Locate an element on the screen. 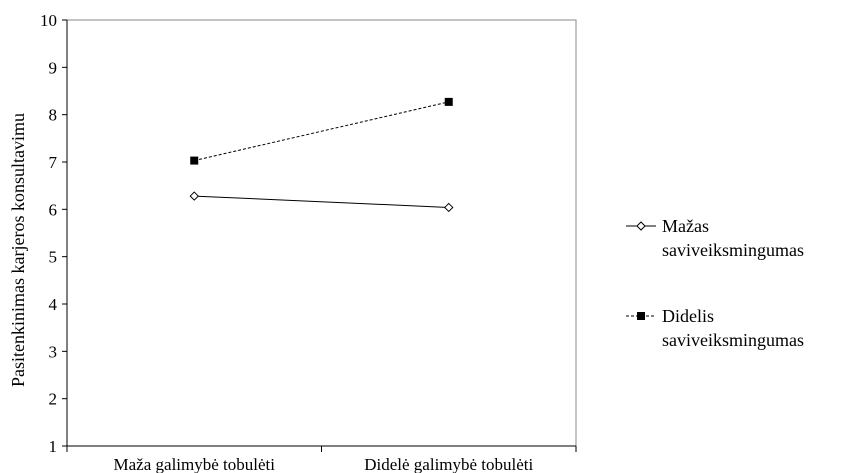  legend-label: Didelis is located at coordinates (688, 316).